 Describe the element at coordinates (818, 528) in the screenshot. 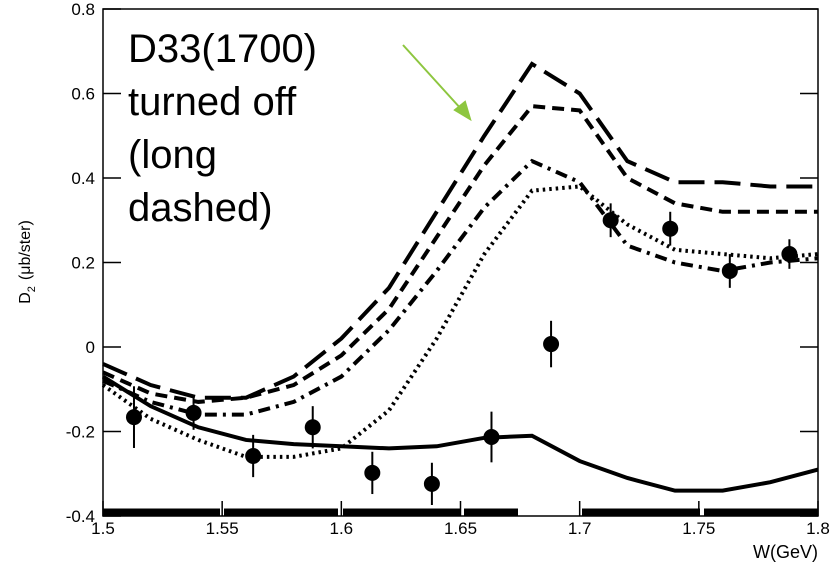

I see `x-tick-label: 1.8` at that location.